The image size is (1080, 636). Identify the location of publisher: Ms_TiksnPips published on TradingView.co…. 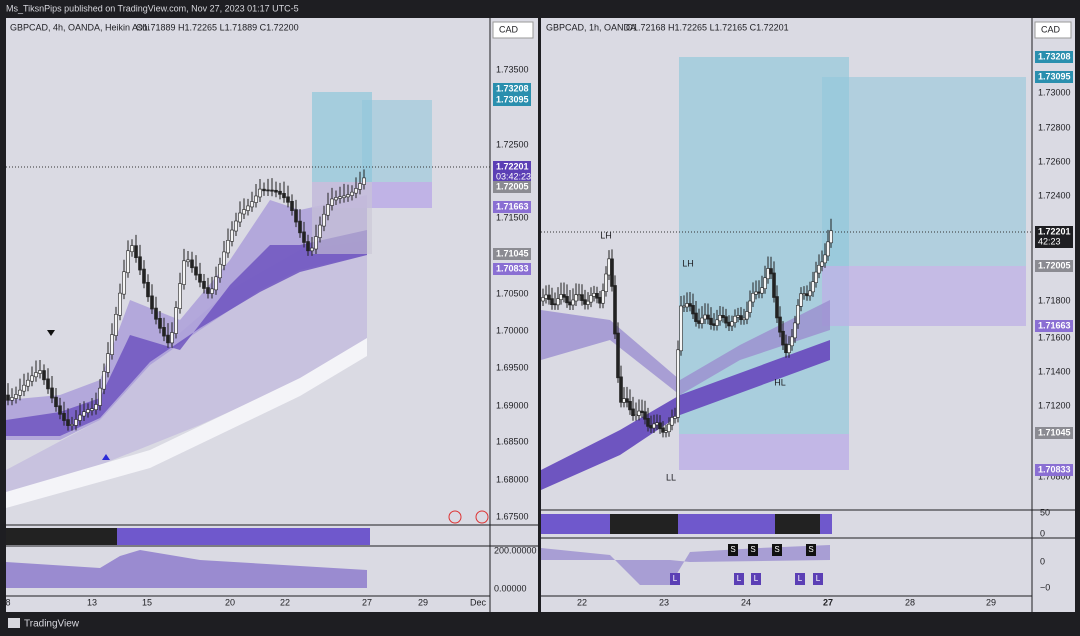
(152, 8).